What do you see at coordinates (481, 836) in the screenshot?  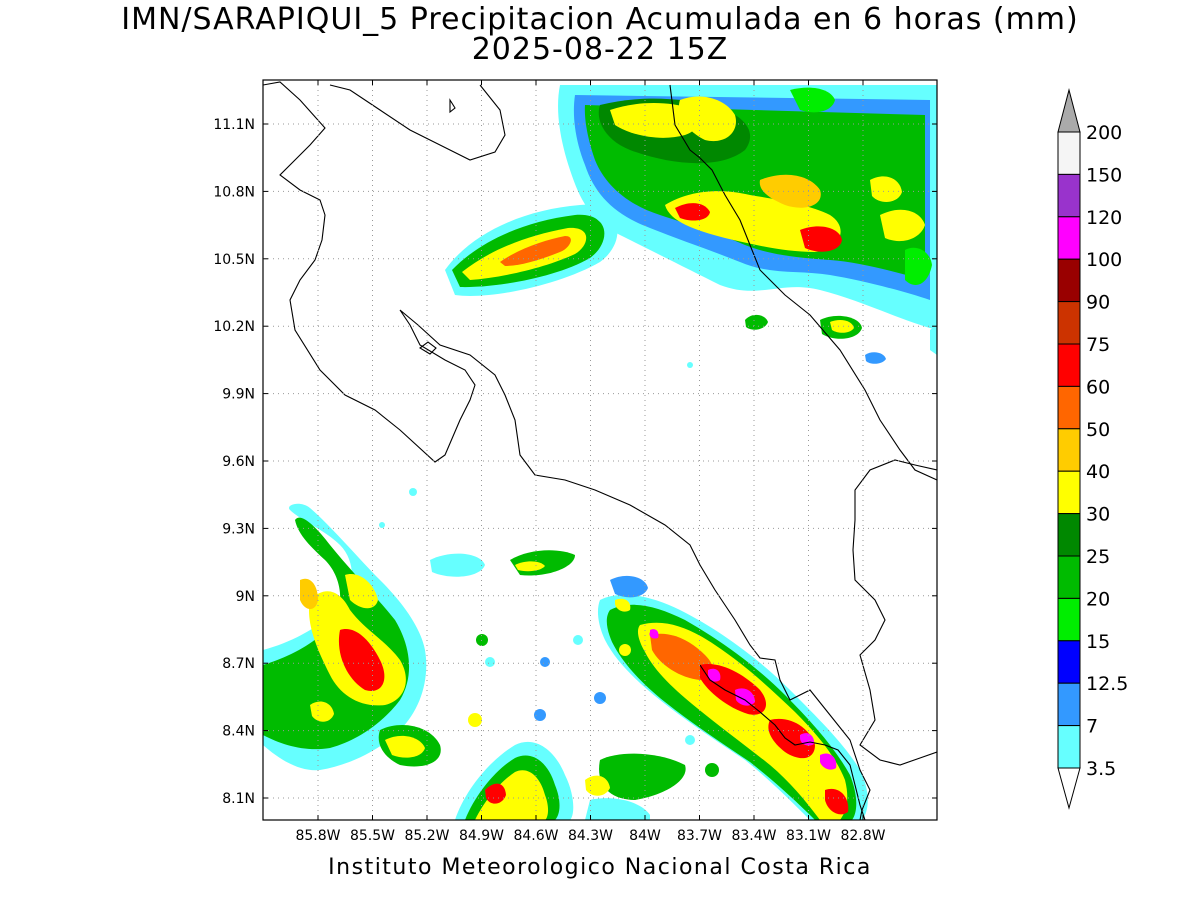 I see `lon-tick-label: 84.9W` at bounding box center [481, 836].